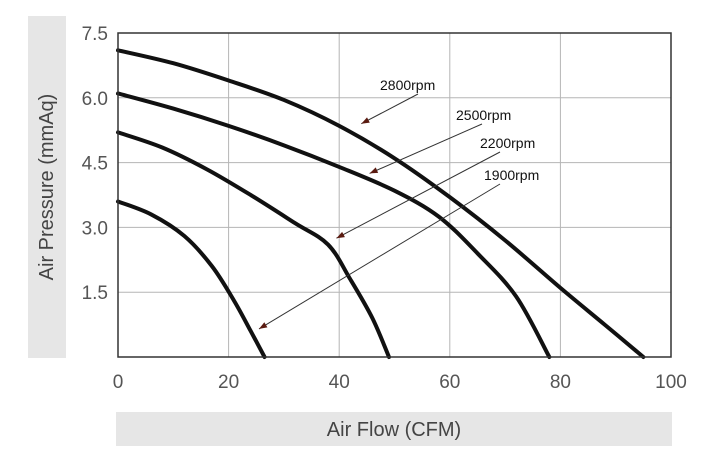 The height and width of the screenshot is (470, 720). What do you see at coordinates (339, 382) in the screenshot?
I see `x-tick-label: 40` at bounding box center [339, 382].